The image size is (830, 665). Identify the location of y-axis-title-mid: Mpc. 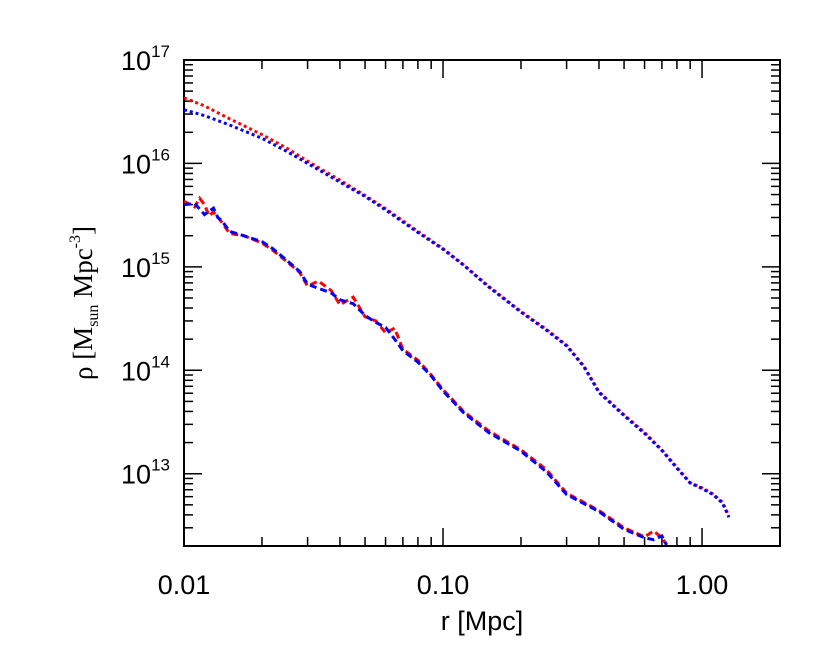
(83, 276).